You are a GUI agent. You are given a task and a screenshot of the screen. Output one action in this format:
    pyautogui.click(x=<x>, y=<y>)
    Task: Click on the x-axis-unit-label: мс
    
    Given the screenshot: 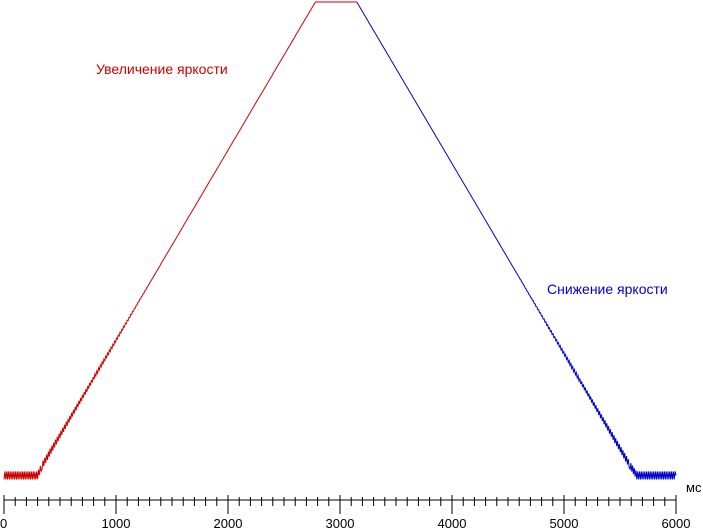 What is the action you would take?
    pyautogui.click(x=694, y=487)
    